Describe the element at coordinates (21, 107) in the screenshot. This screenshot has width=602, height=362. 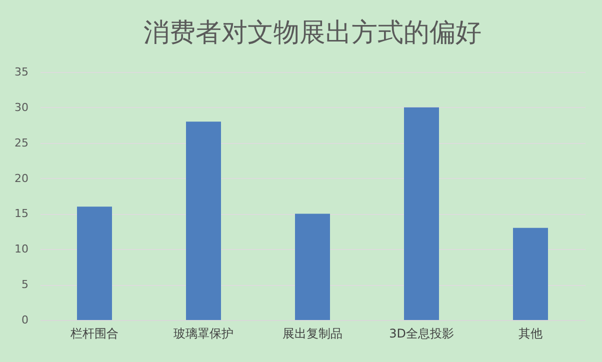
I see `y-tick-label: 30` at that location.